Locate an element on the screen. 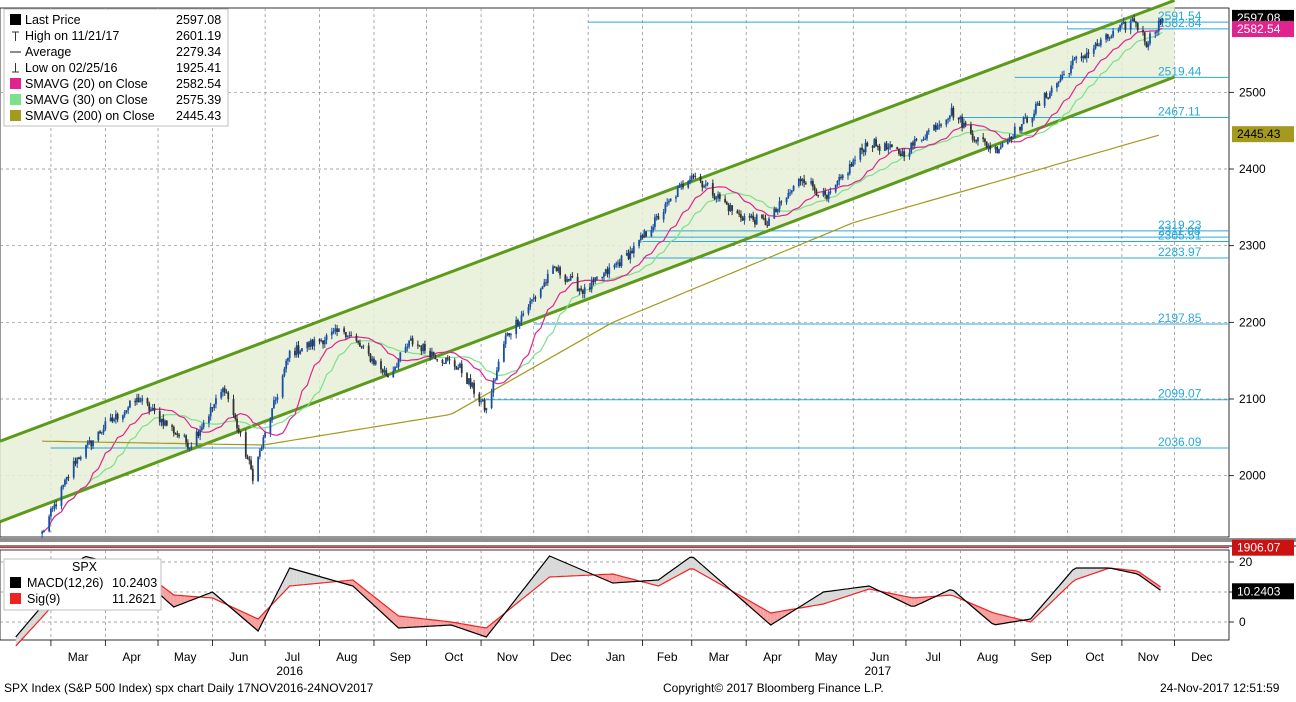 The height and width of the screenshot is (702, 1296). fib-label: 2305.51 is located at coordinates (1180, 235).